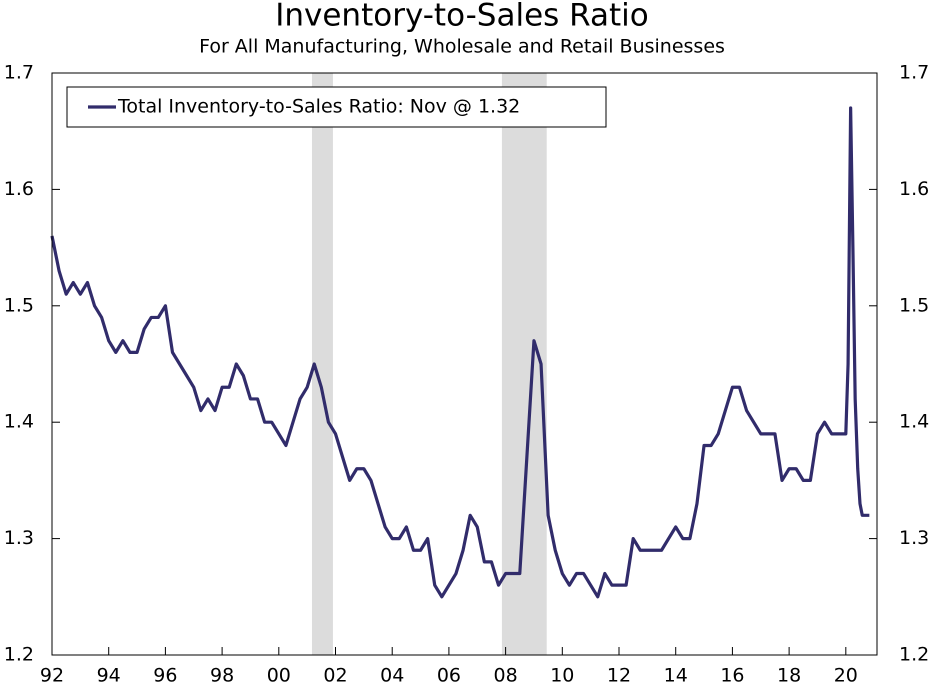 This screenshot has width=934, height=692. What do you see at coordinates (846, 676) in the screenshot?
I see `x-tick-label: 20` at bounding box center [846, 676].